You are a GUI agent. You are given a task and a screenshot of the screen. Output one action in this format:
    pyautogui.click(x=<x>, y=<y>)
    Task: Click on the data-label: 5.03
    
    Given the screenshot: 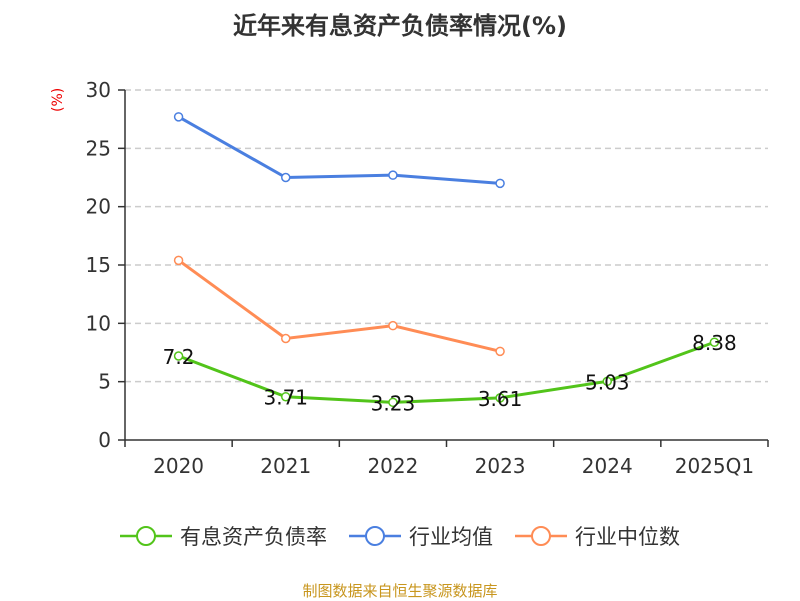 What is the action you would take?
    pyautogui.click(x=607, y=382)
    